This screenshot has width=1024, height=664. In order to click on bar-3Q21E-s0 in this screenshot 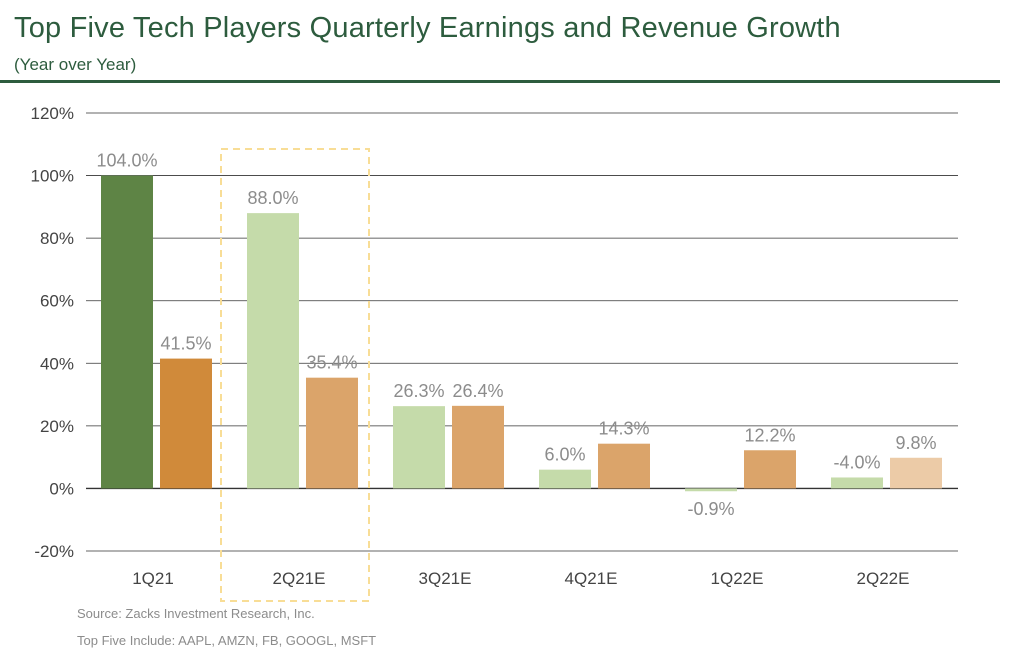, I will do `click(419, 447)`.